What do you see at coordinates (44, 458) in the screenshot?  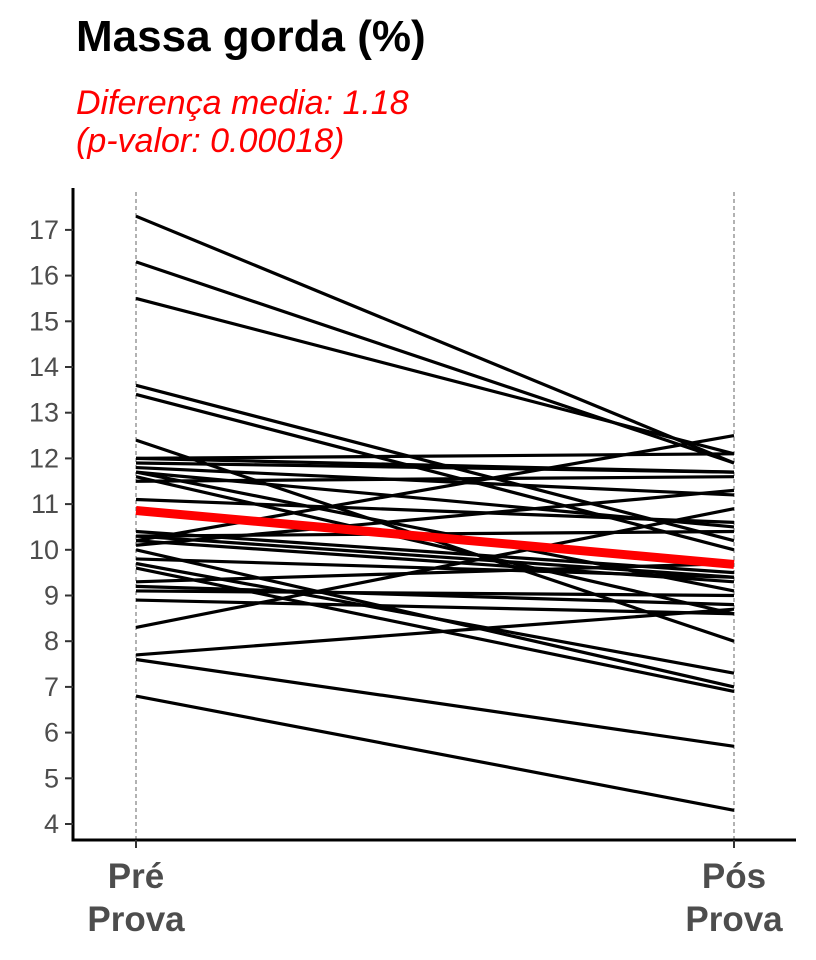 I see `y-tick-label-12: 12` at bounding box center [44, 458].